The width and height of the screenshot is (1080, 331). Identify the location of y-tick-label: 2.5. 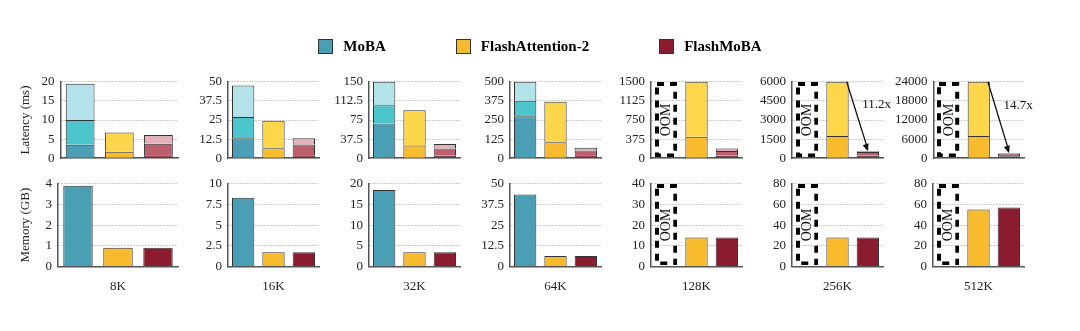
(213, 245).